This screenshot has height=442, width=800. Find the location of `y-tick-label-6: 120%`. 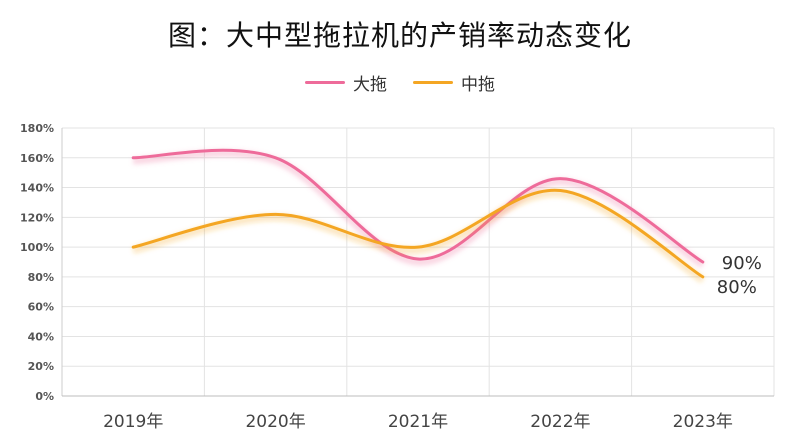

y-tick-label-6: 120% is located at coordinates (37, 217).